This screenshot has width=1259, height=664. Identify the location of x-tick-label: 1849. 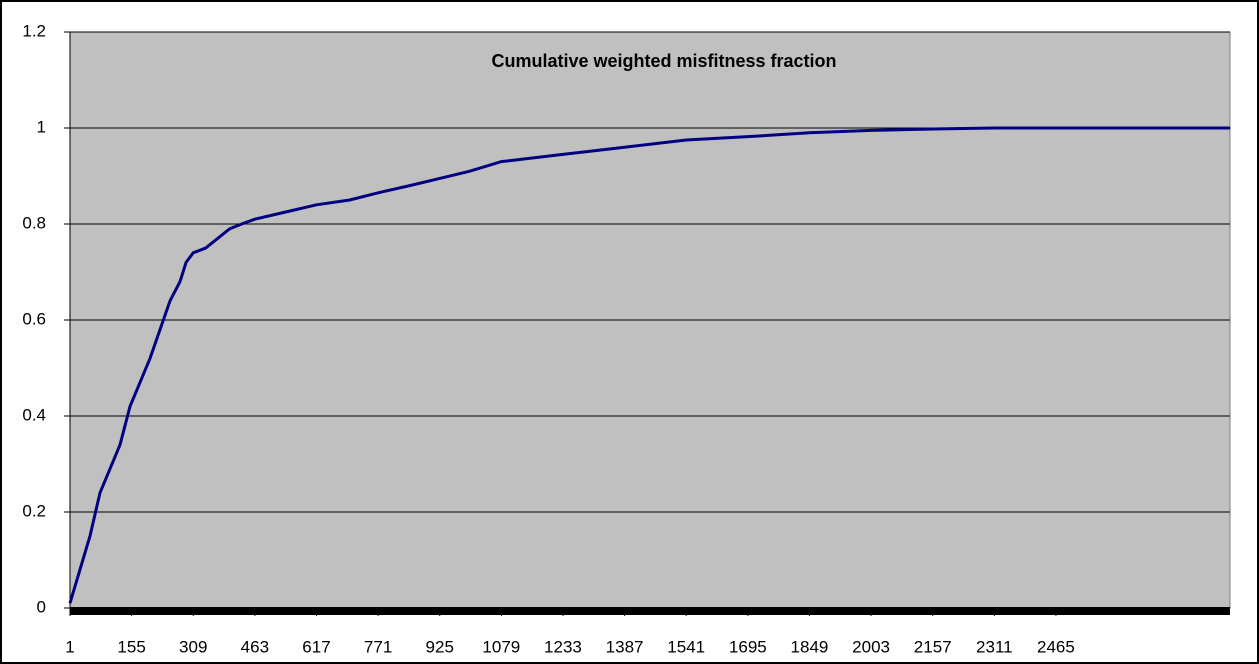
(810, 646).